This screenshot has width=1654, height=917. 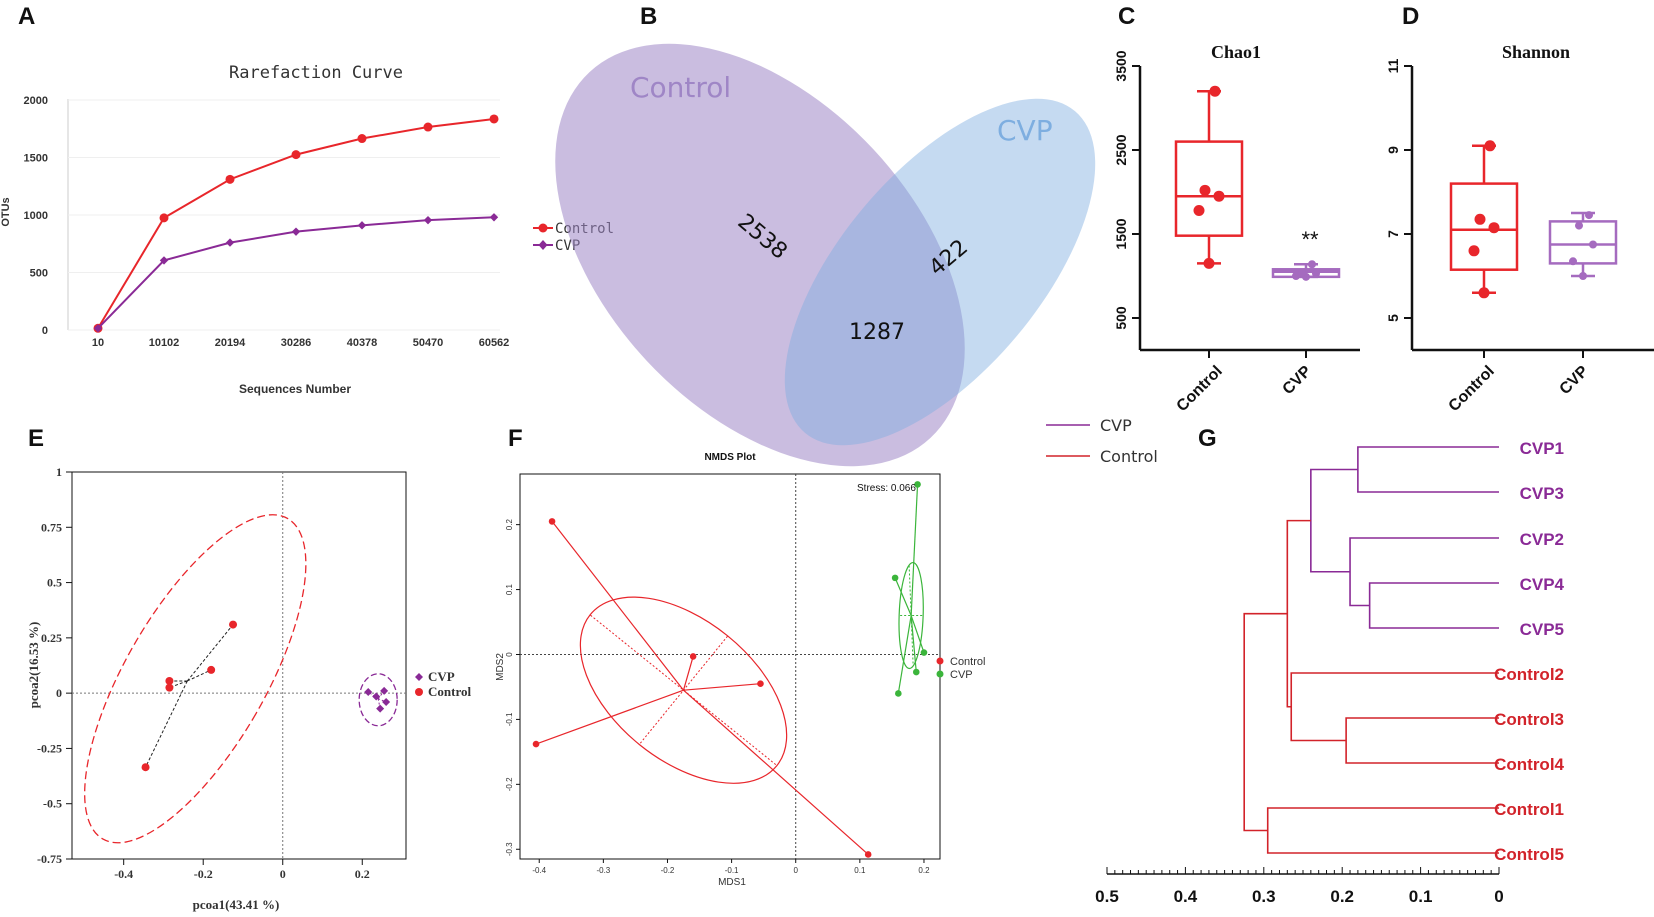 I want to click on leaf-label-control4: Control4, so click(x=1529, y=764).